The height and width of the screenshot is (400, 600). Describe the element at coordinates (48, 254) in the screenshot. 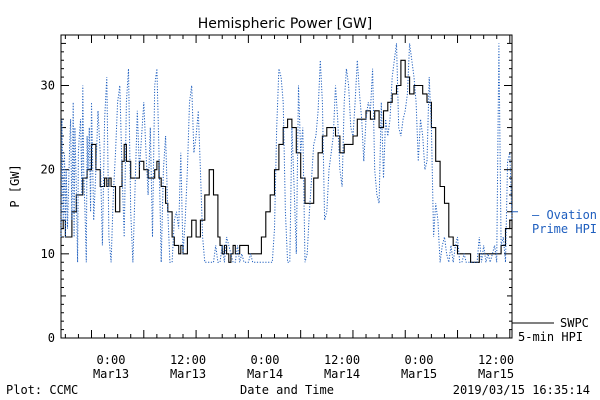

I see `y-tick-label: 10` at that location.